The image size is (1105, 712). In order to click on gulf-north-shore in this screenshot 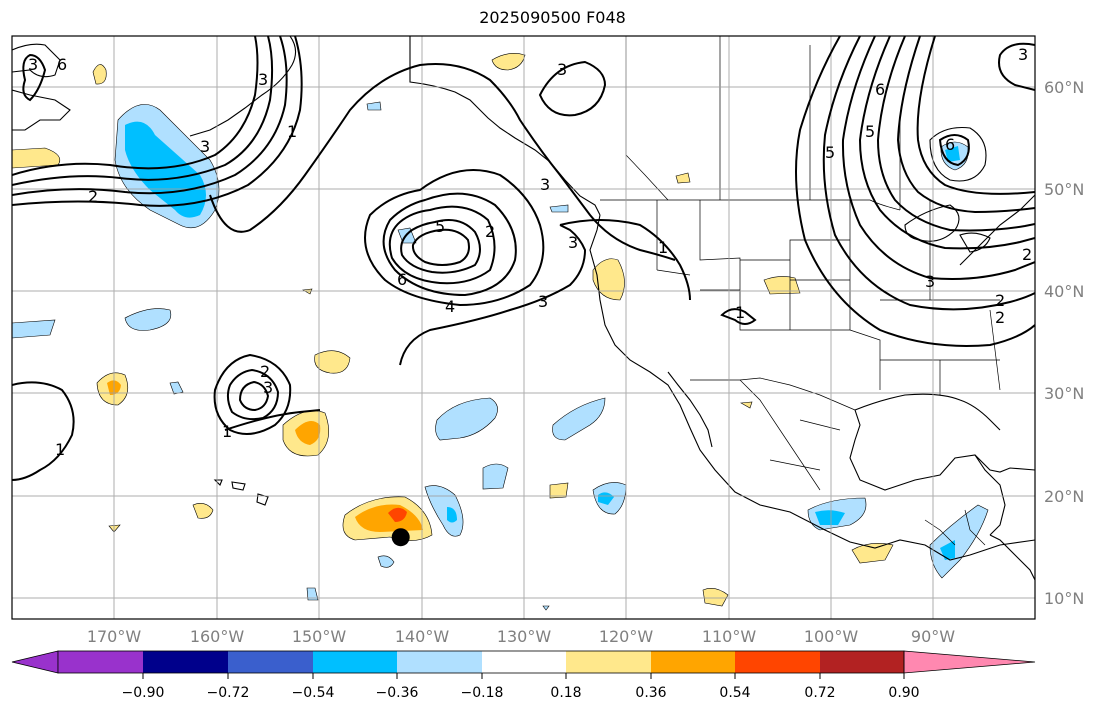, I will do `click(927, 412)`.